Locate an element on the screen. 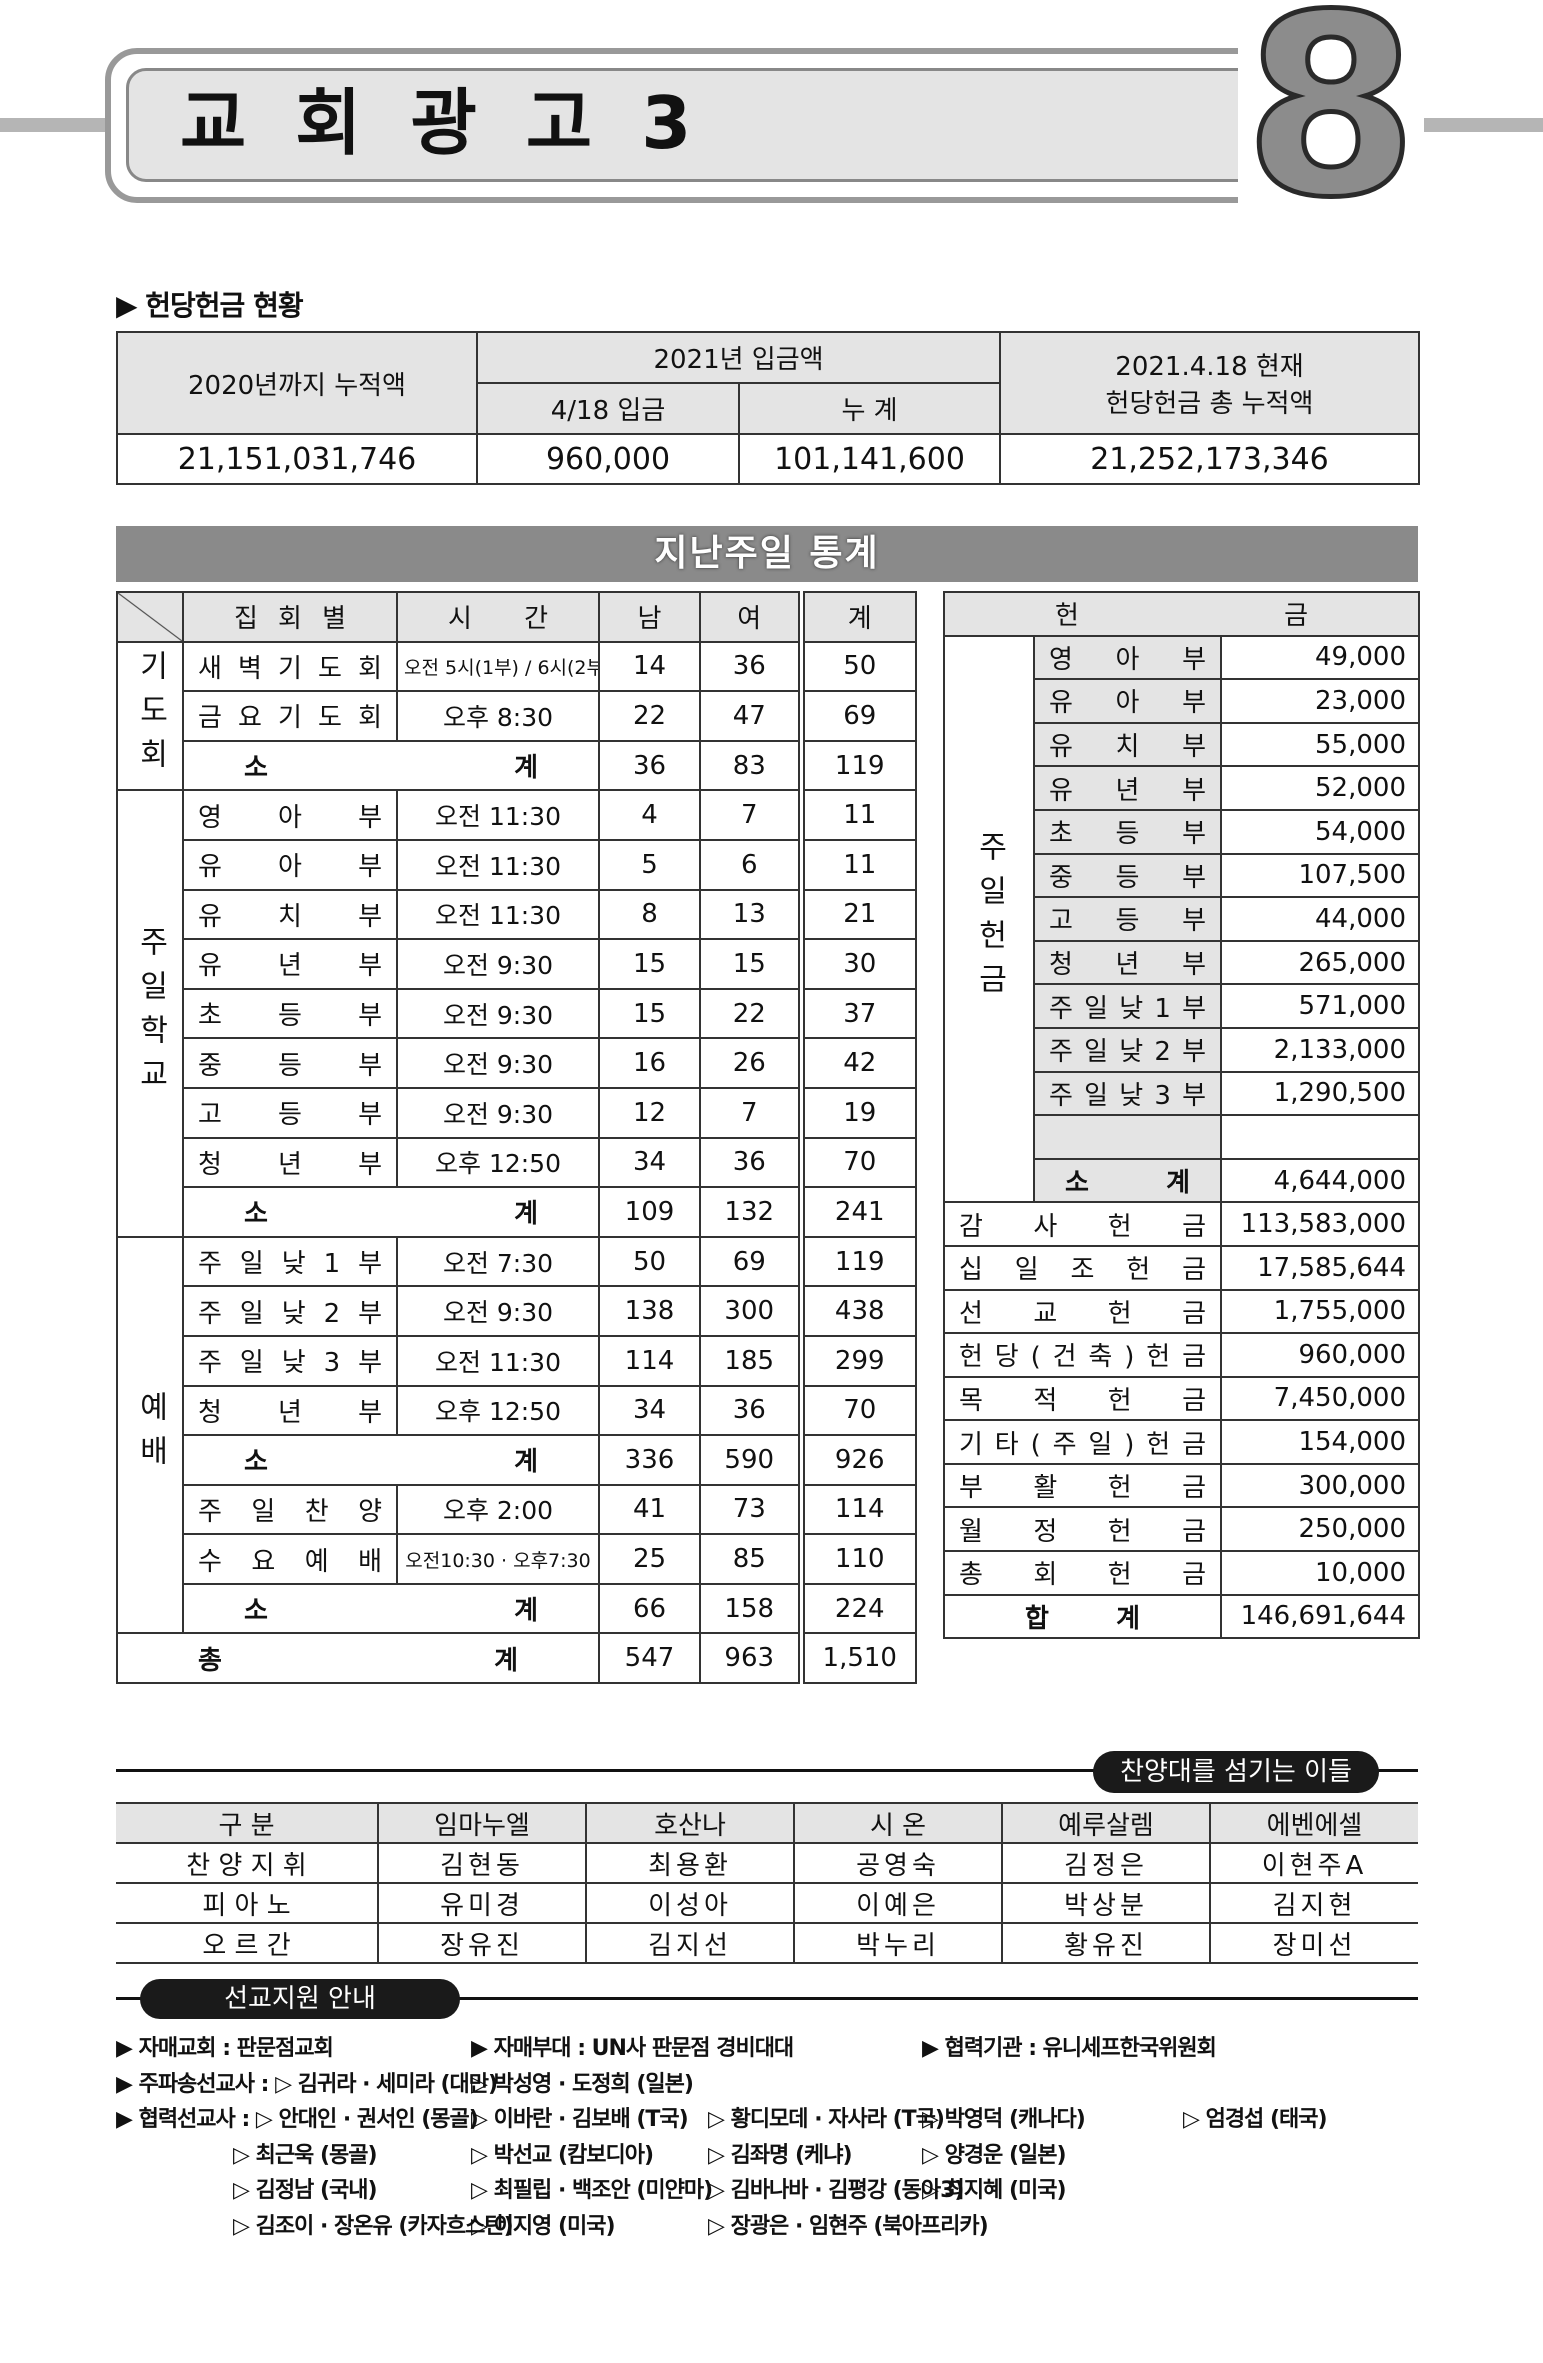 The image size is (1543, 2363). header-line: 2021.4.18 현재 is located at coordinates (1209, 367).